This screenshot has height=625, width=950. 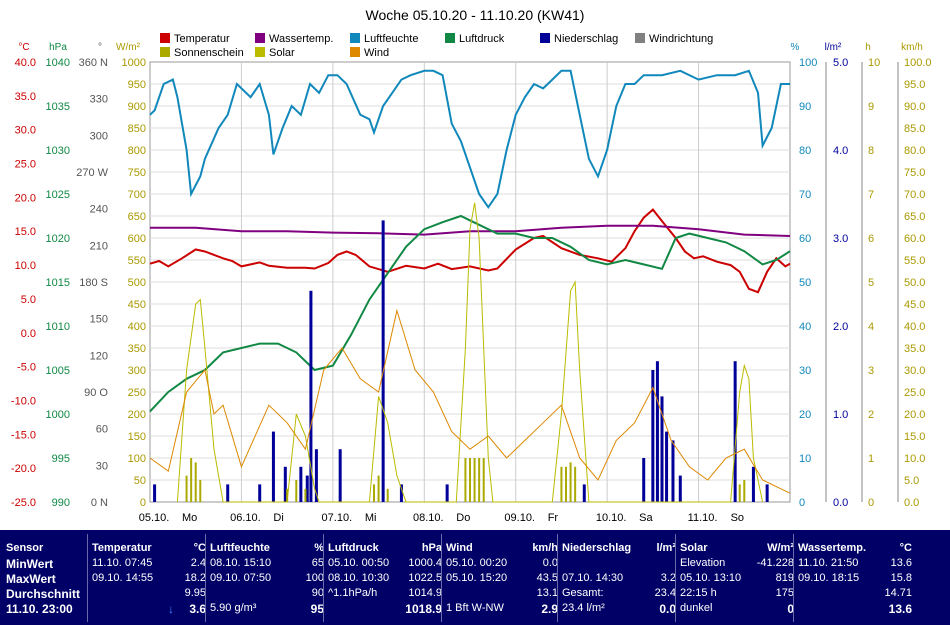 What do you see at coordinates (914, 305) in the screenshot?
I see `tick-label-kmh: 45.0` at bounding box center [914, 305].